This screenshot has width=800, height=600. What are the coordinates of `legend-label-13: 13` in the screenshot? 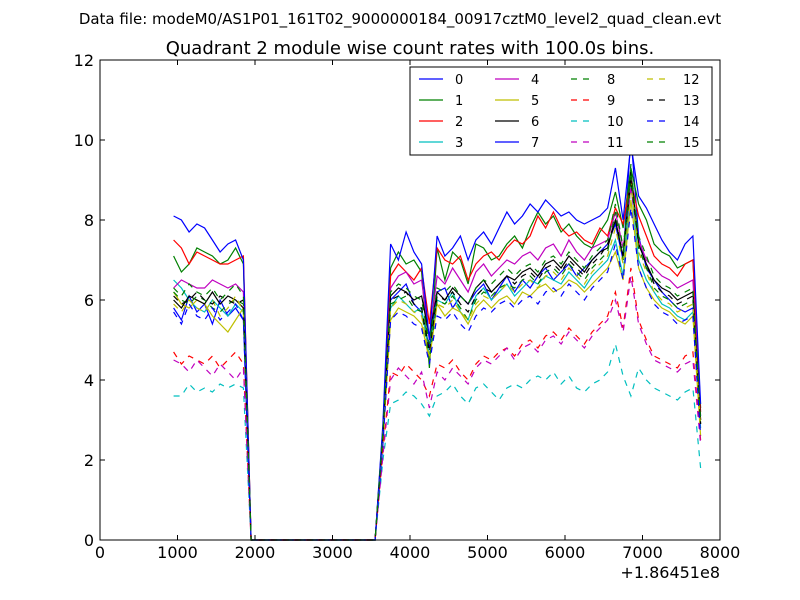 It's located at (691, 101).